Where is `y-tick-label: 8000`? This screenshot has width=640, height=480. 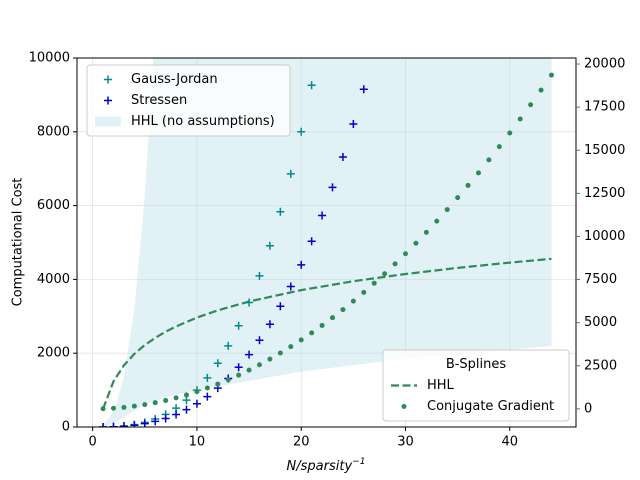 y-tick-label: 8000 is located at coordinates (53, 131).